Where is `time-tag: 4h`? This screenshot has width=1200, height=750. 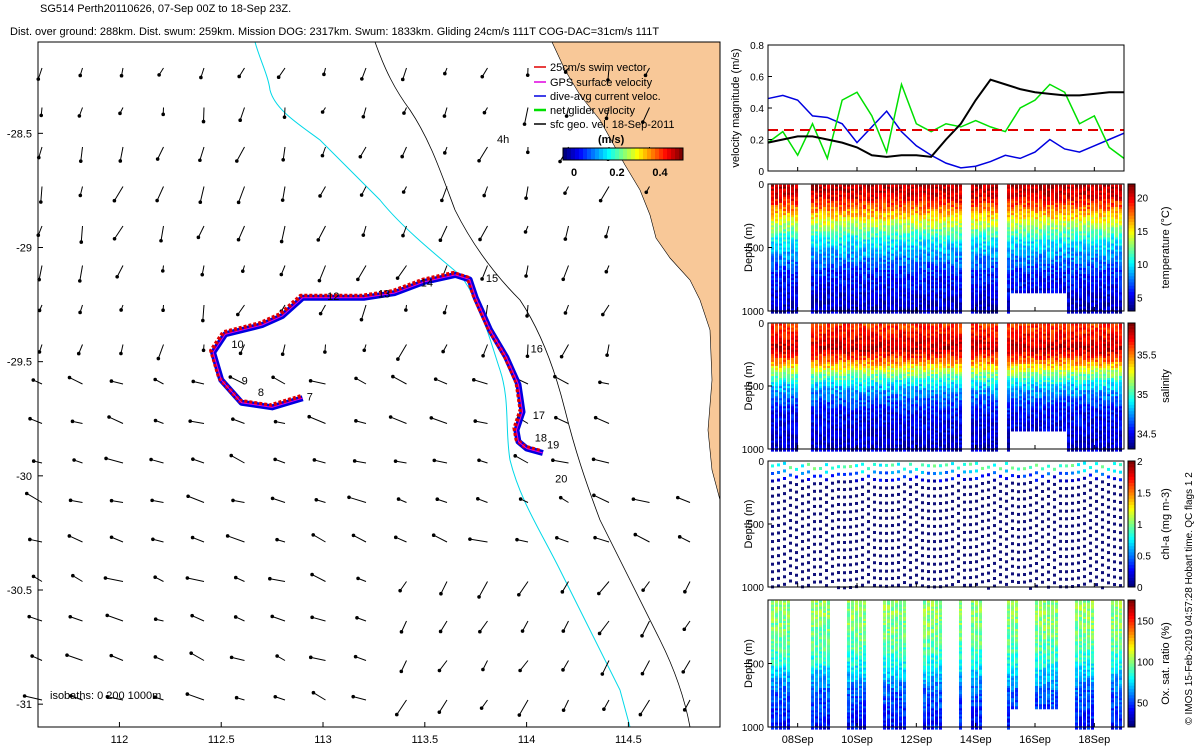 time-tag: 4h is located at coordinates (503, 140).